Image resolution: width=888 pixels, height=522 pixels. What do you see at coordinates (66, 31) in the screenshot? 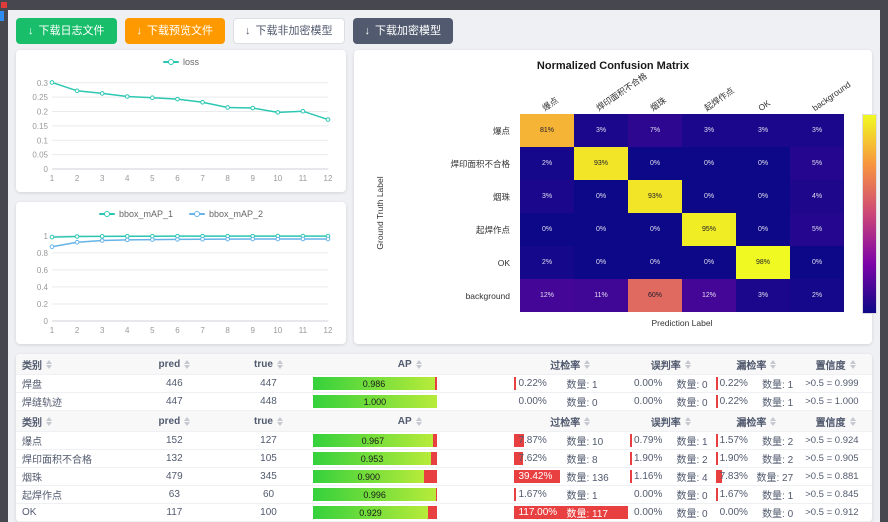
I see `download-log-button: ↓ 下载日志文件` at bounding box center [66, 31].